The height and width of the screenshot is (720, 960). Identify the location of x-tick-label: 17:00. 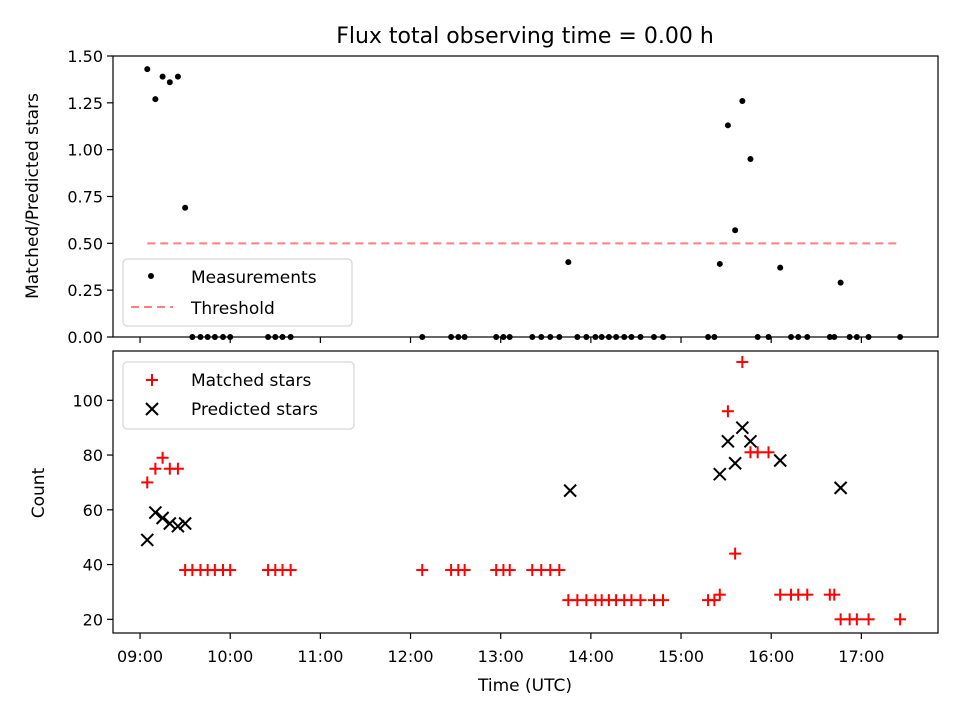
(861, 656).